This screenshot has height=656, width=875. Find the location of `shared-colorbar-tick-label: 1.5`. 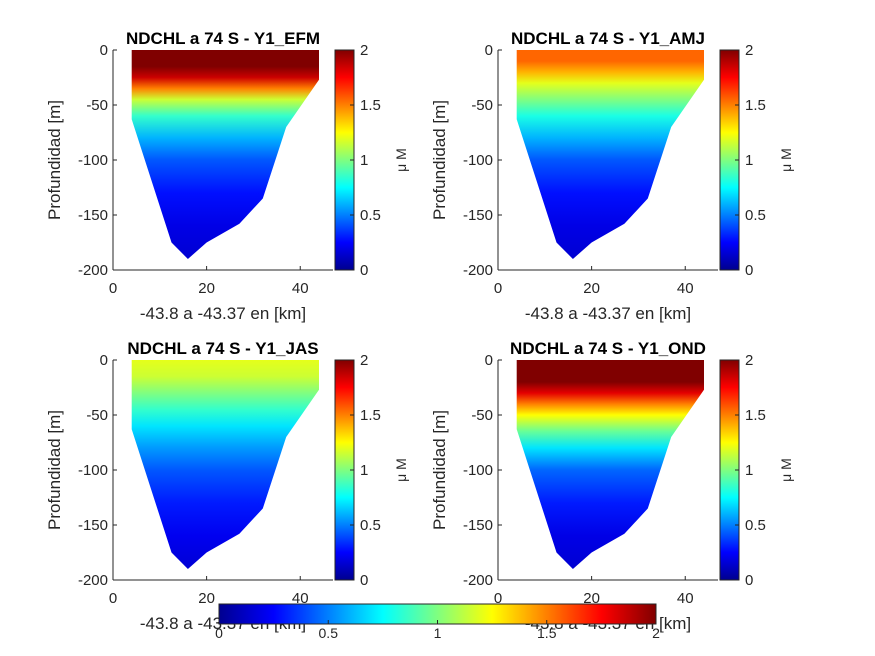

shared-colorbar-tick-label: 1.5 is located at coordinates (547, 633).